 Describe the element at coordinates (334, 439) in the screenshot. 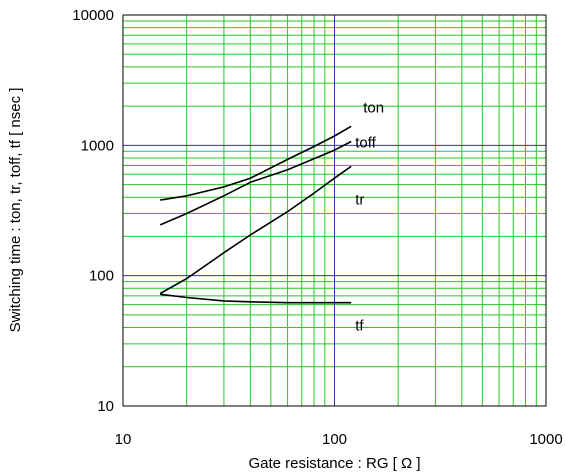

I see `x-tick-label: 100` at that location.